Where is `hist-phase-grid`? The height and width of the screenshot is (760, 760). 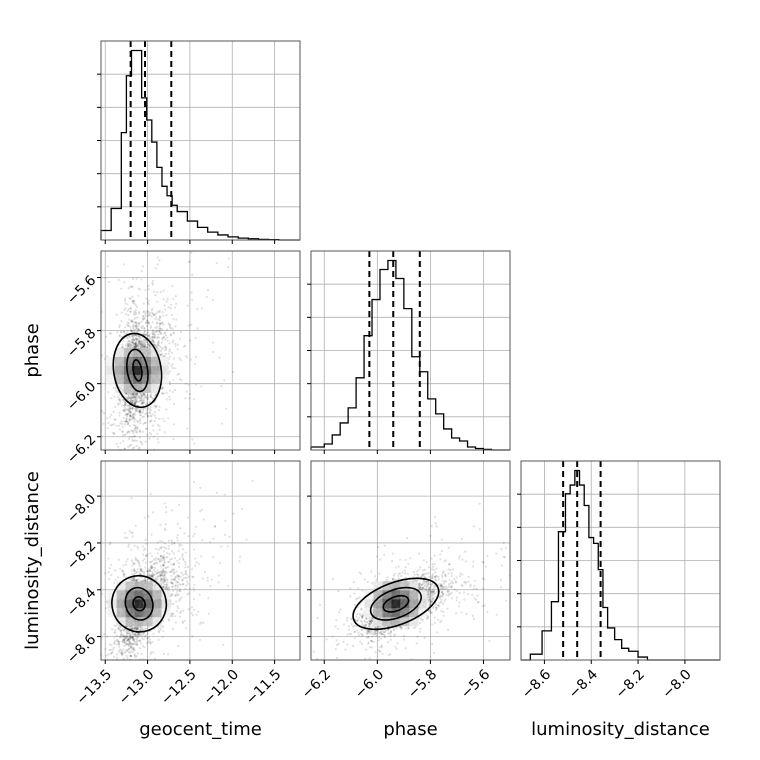 hist-phase-grid is located at coordinates (410, 350).